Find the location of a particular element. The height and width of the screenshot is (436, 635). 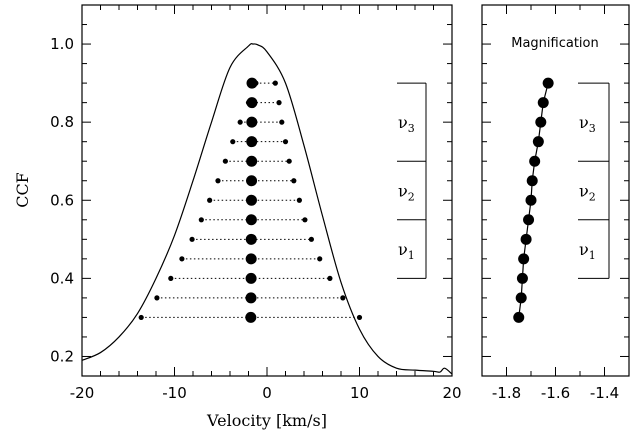

x-tick-label: 10 is located at coordinates (359, 393).